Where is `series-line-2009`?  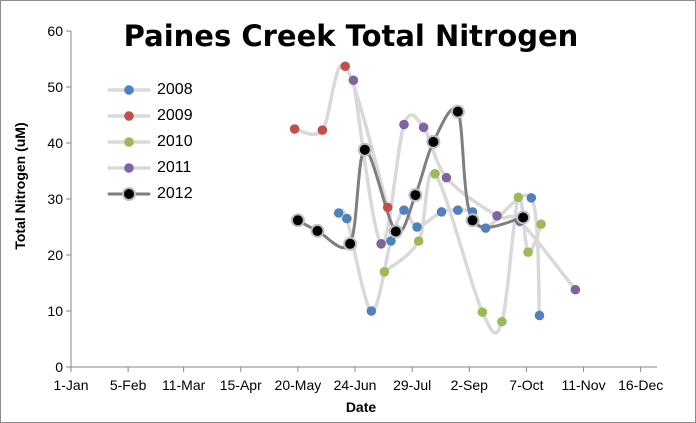
series-line-2009 is located at coordinates (341, 136).